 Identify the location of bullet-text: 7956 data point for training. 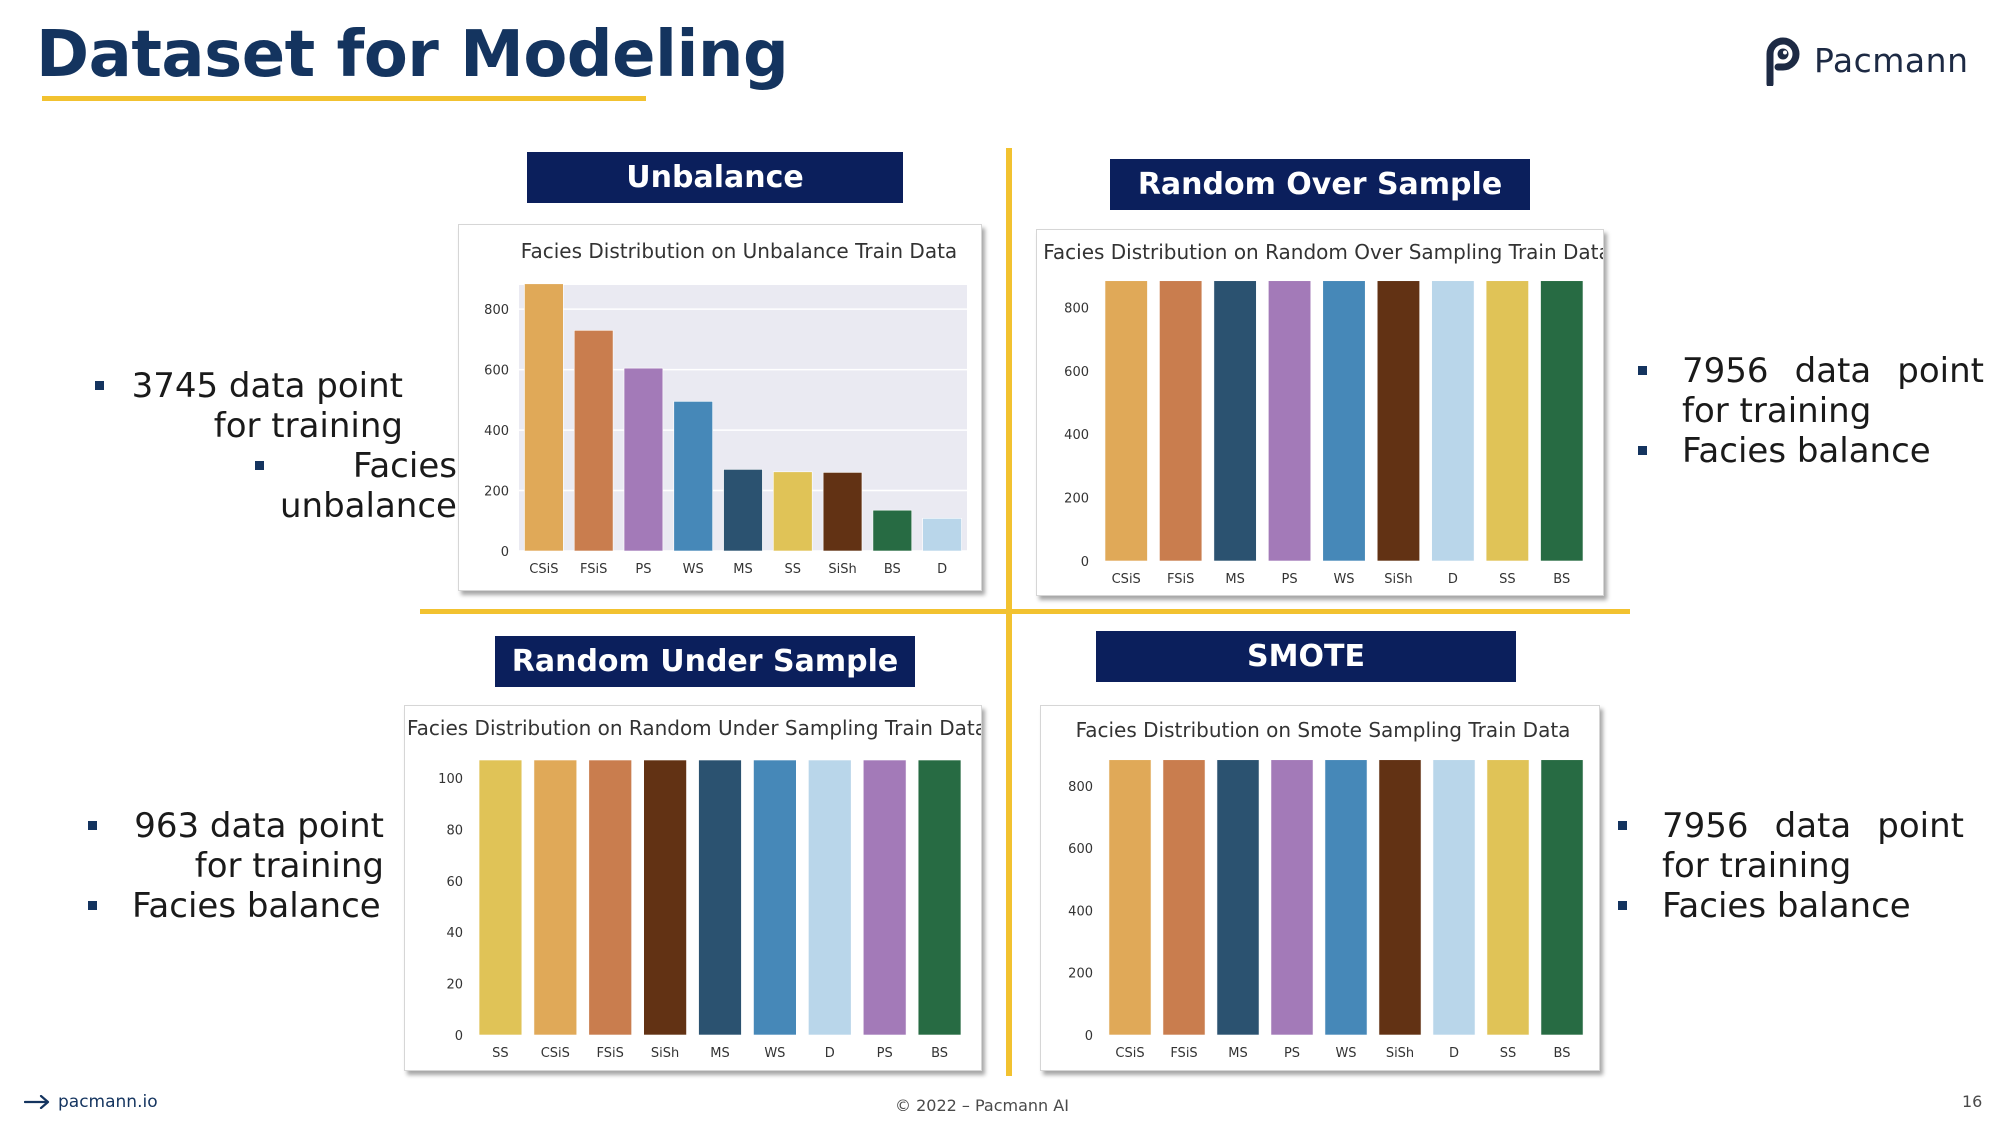
(1833, 391).